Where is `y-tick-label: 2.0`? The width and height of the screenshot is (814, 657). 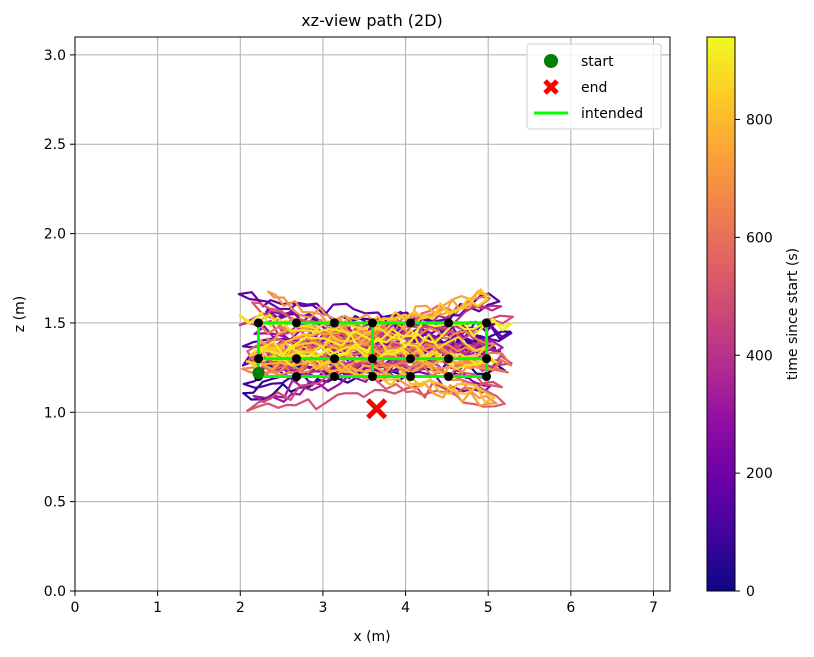 y-tick-label: 2.0 is located at coordinates (55, 235).